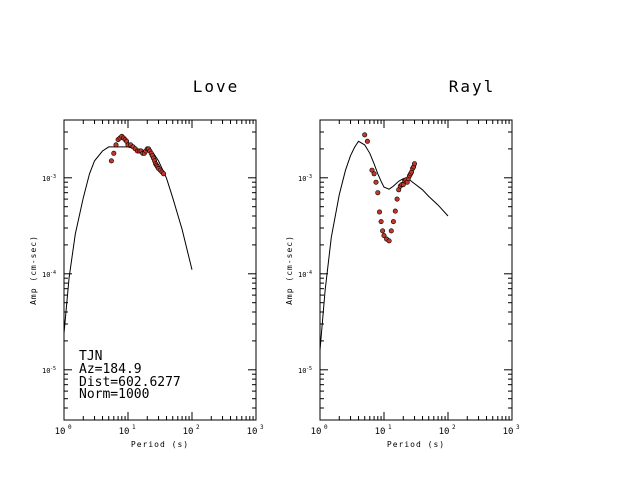 This screenshot has width=640, height=480. I want to click on rayl-x-tick-label-exponent: 2, so click(454, 427).